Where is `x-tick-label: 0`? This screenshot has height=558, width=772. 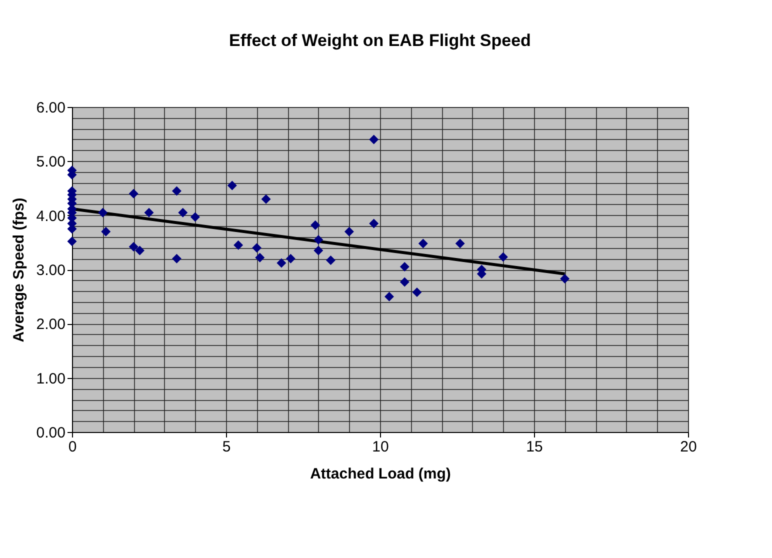
x-tick-label: 0 is located at coordinates (72, 447).